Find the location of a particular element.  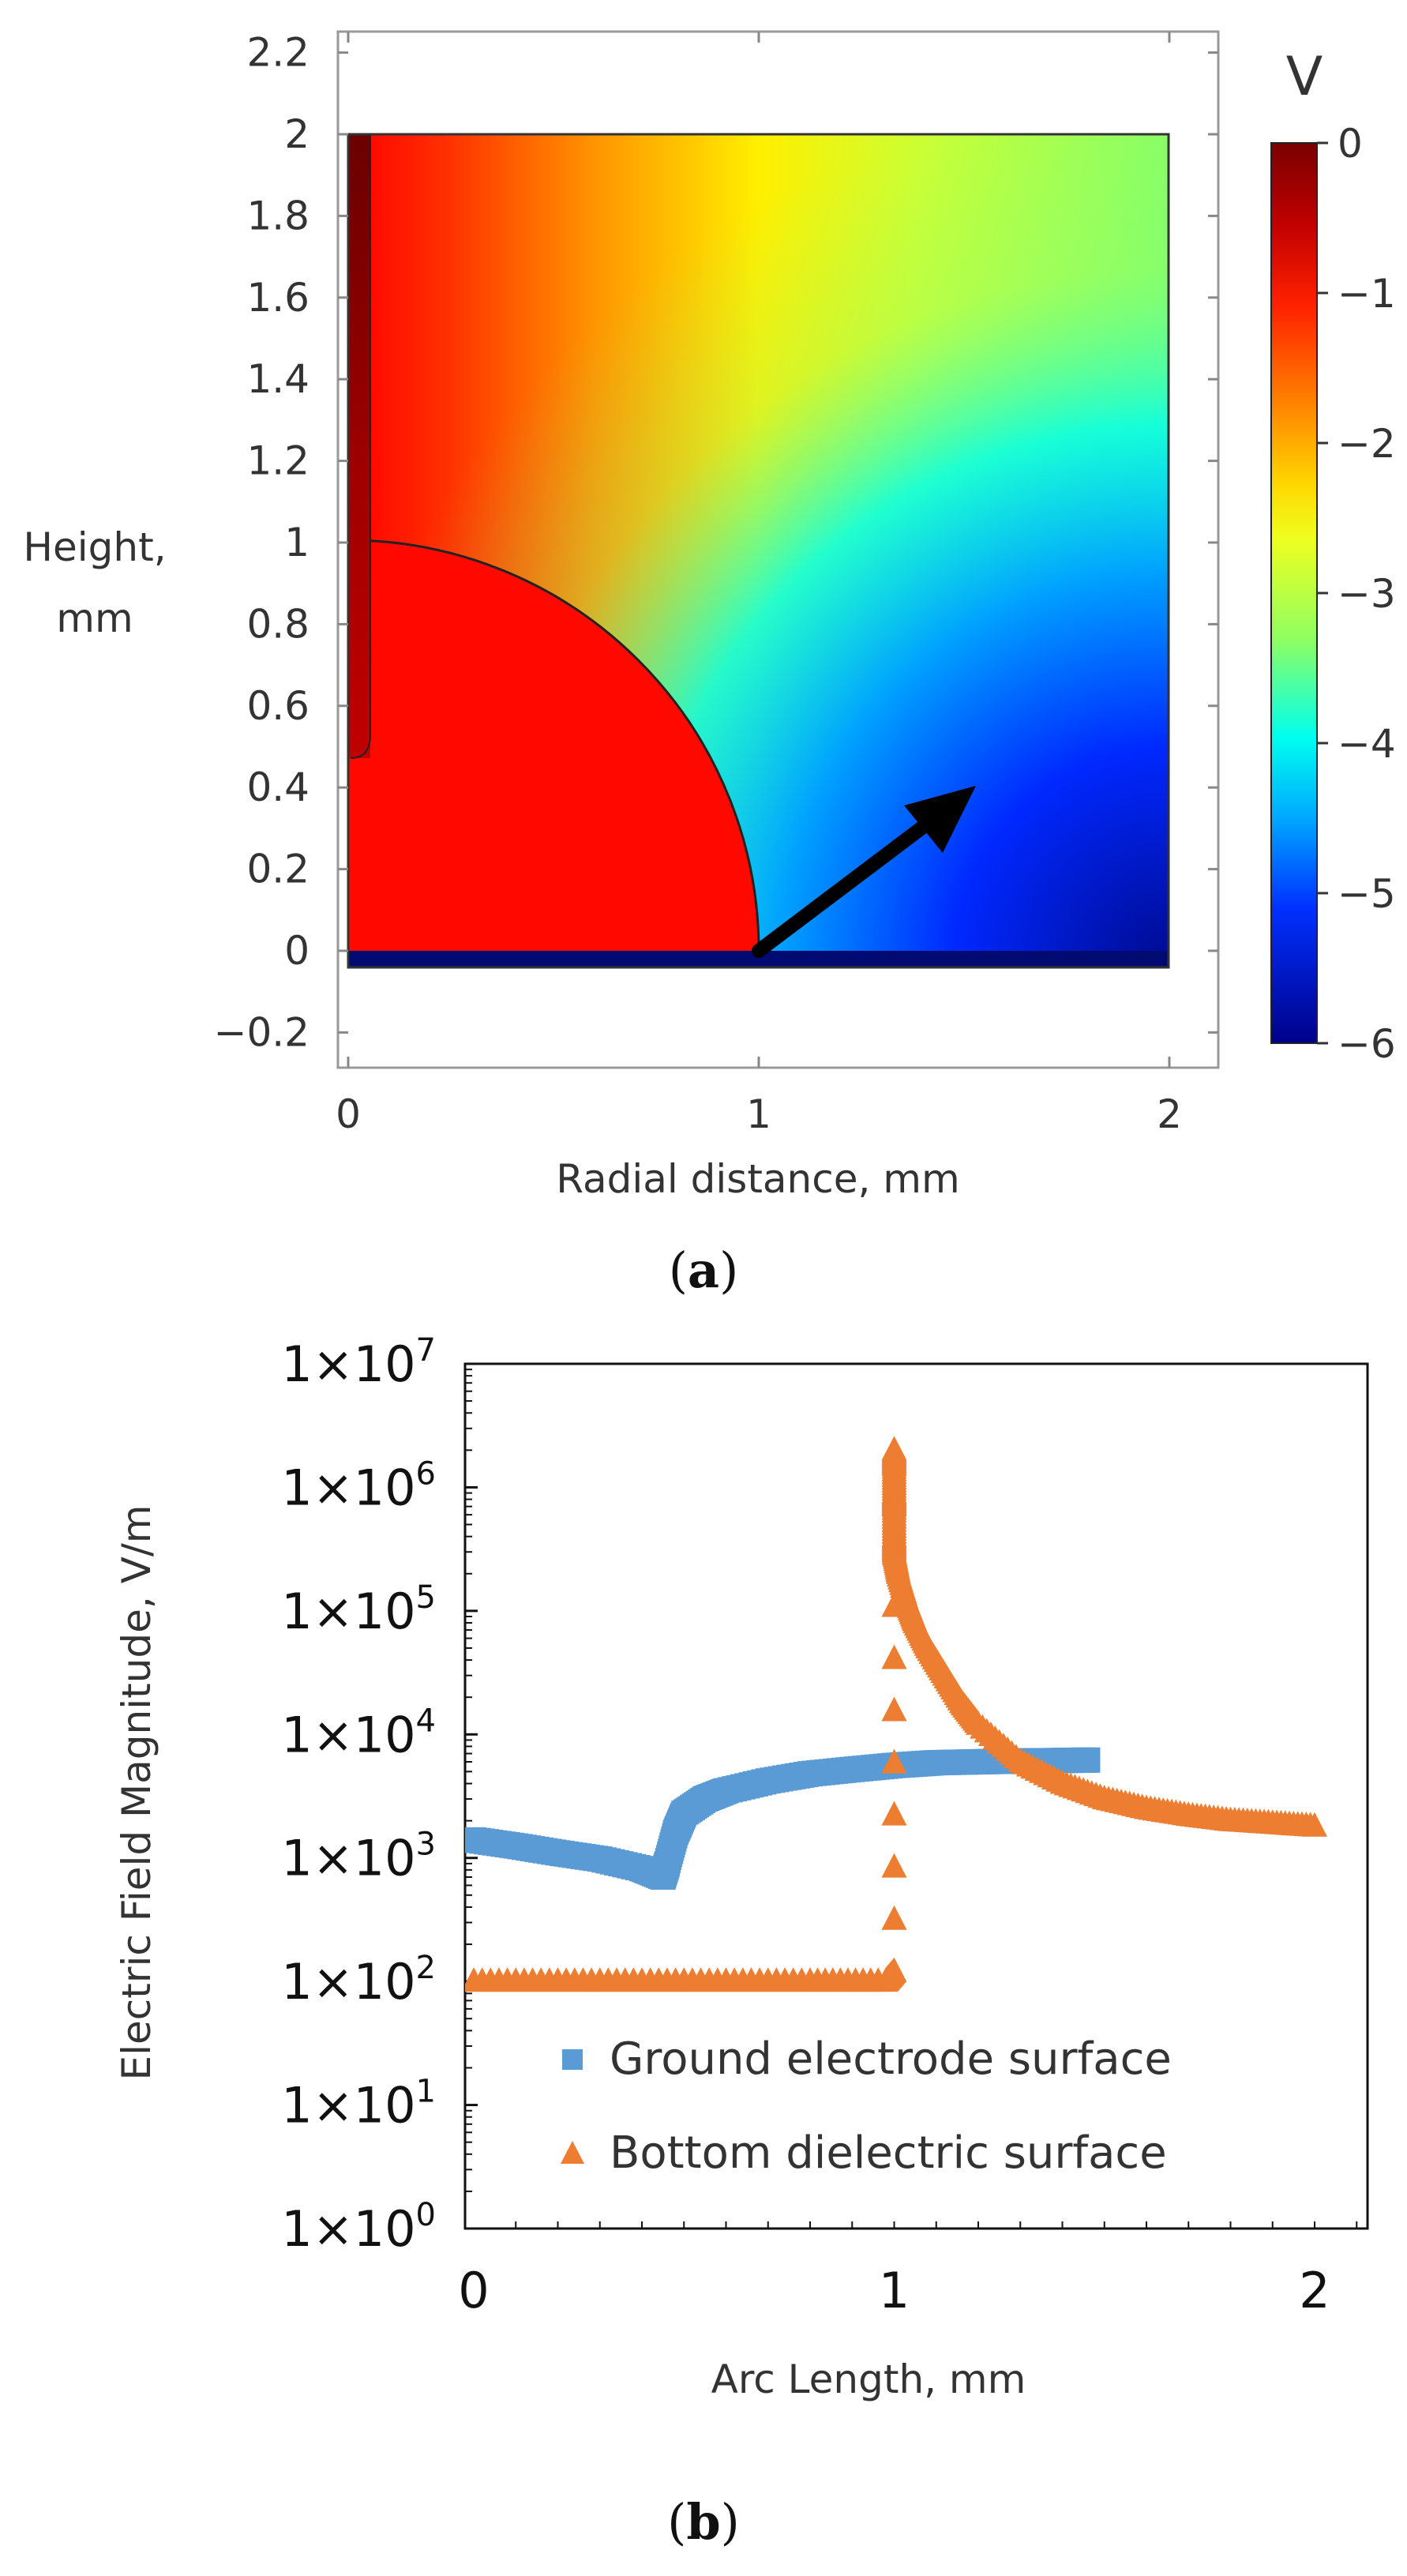

colorbar-tick-label: −5 is located at coordinates (1367, 894).